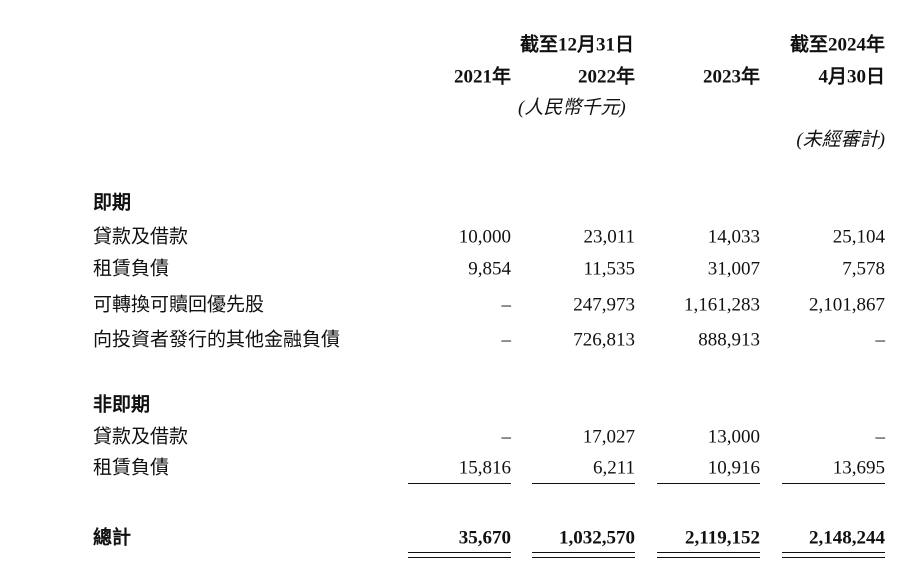 The image size is (921, 575). What do you see at coordinates (489, 269) in the screenshot?
I see `cell-value: 9,854` at bounding box center [489, 269].